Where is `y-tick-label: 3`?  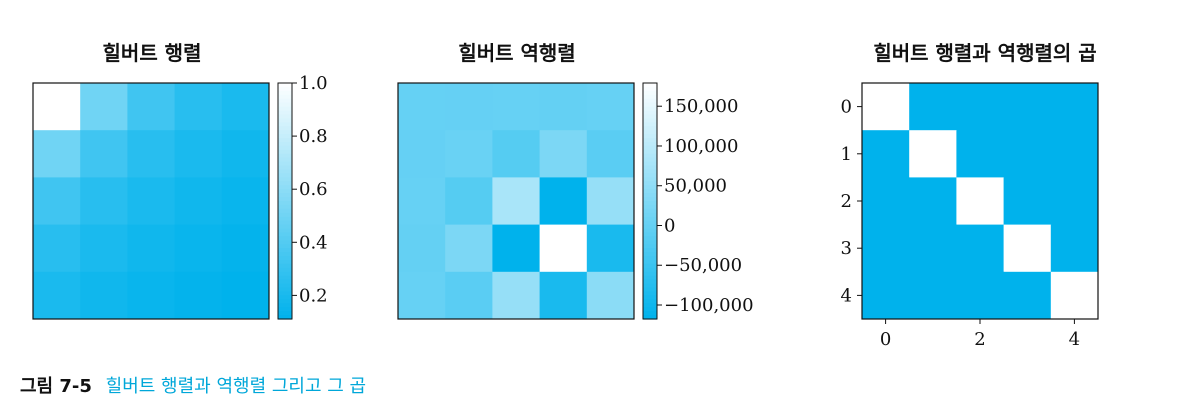
y-tick-label: 3 is located at coordinates (846, 248).